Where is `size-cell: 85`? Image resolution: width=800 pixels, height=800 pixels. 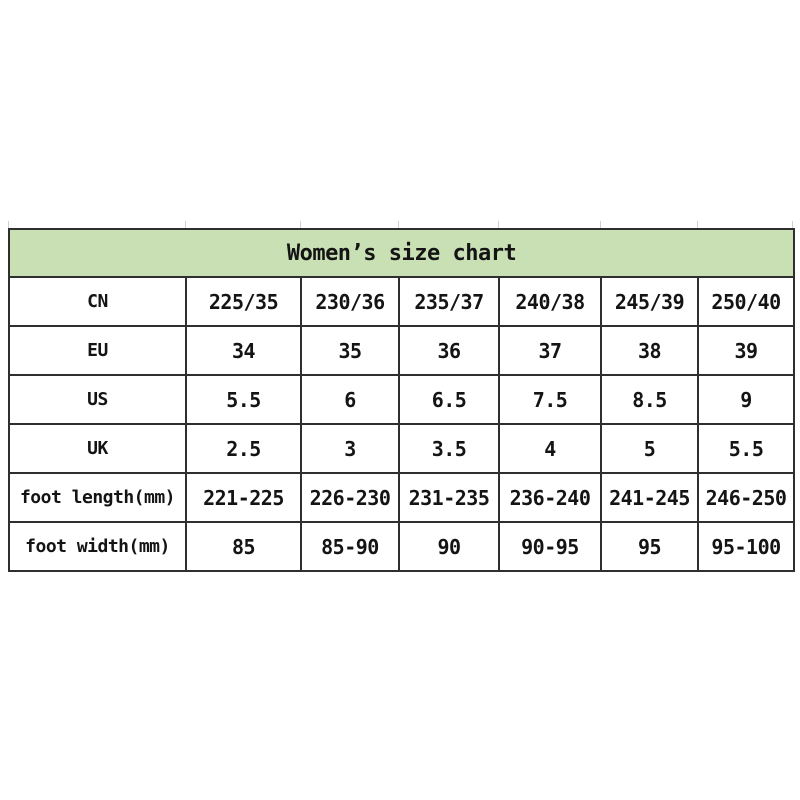 size-cell: 85 is located at coordinates (243, 546).